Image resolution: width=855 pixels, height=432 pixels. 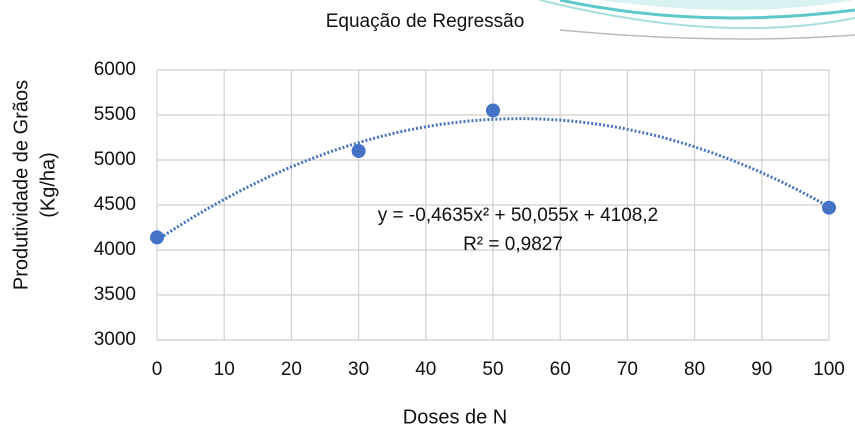 What do you see at coordinates (115, 339) in the screenshot?
I see `y-tick-label: 3000` at bounding box center [115, 339].